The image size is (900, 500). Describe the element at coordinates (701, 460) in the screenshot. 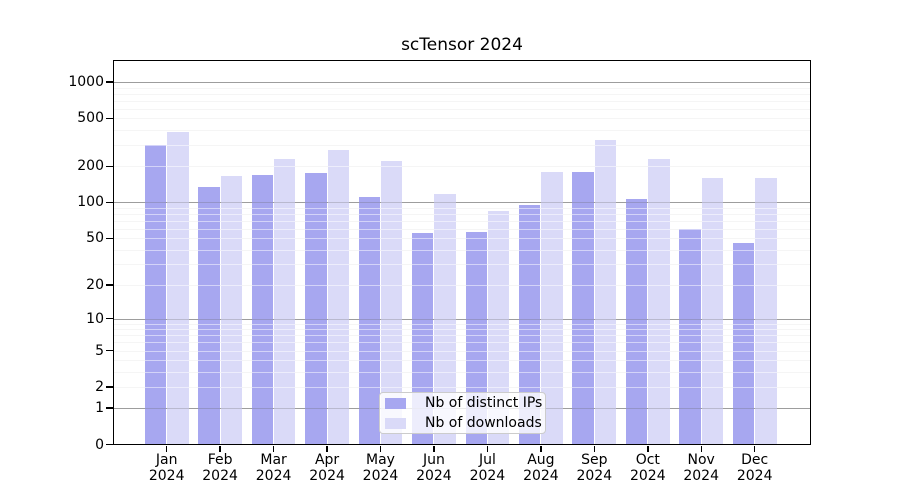

I see `x-tick-label-month: Nov` at that location.